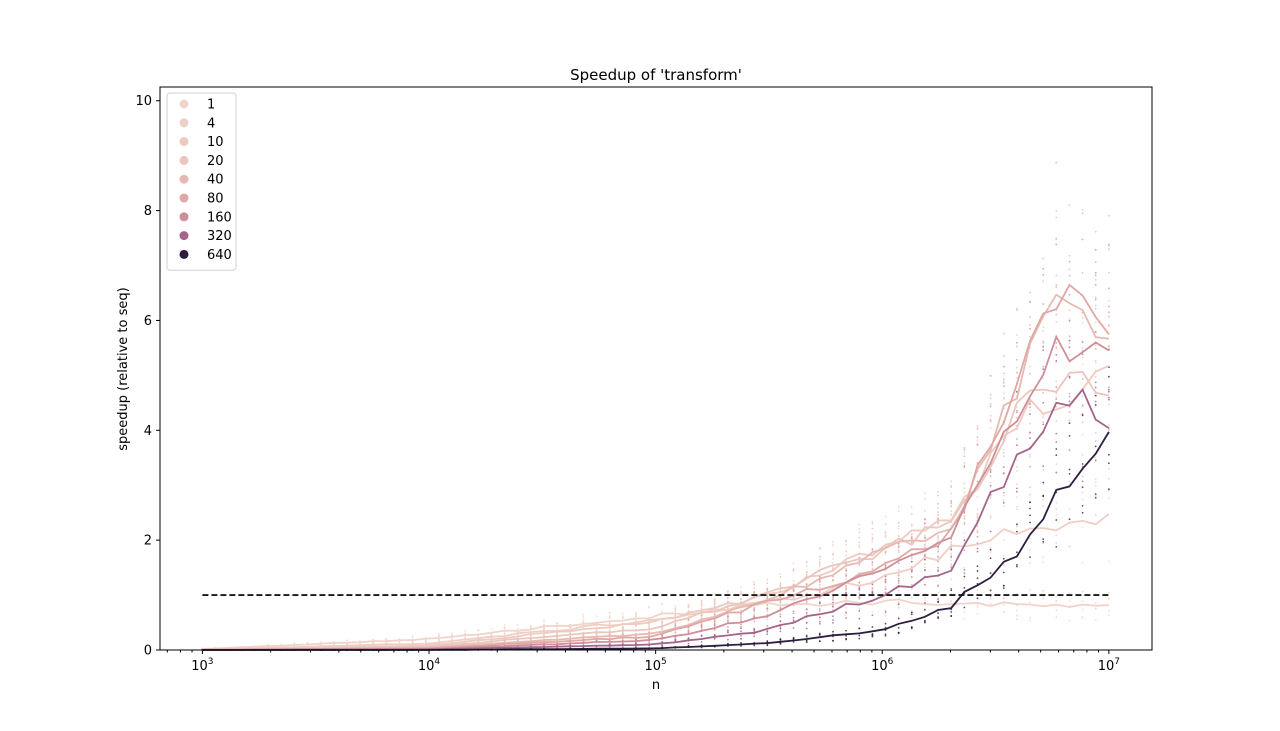  Describe the element at coordinates (219, 255) in the screenshot. I see `legend-label: 640` at that location.